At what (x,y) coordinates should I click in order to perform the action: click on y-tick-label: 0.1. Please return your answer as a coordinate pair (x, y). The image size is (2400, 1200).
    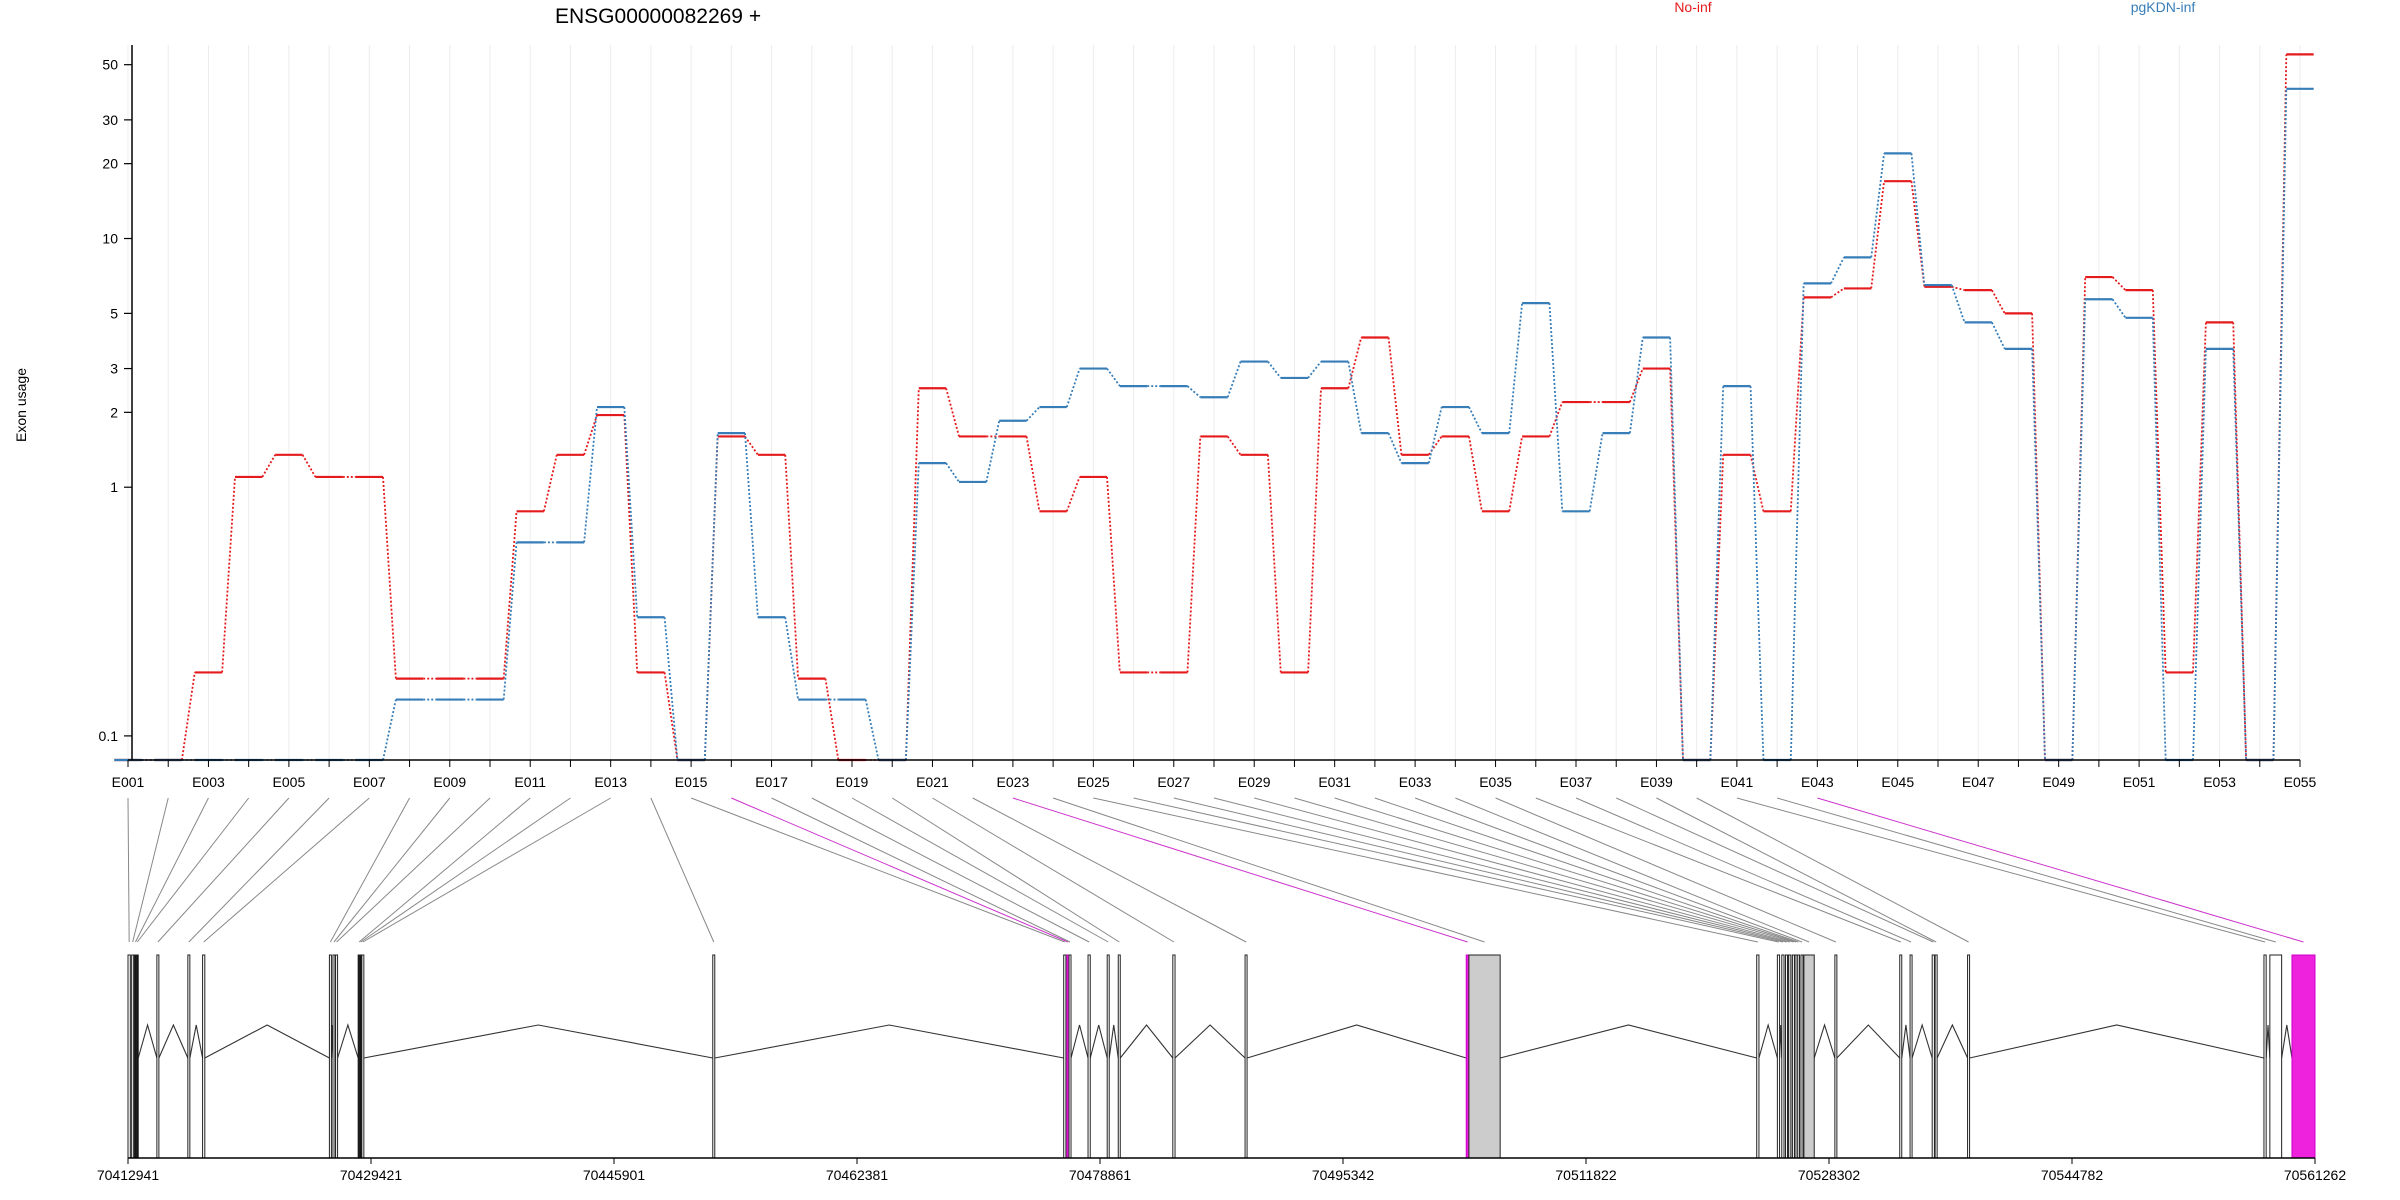
    Looking at the image, I should click on (109, 736).